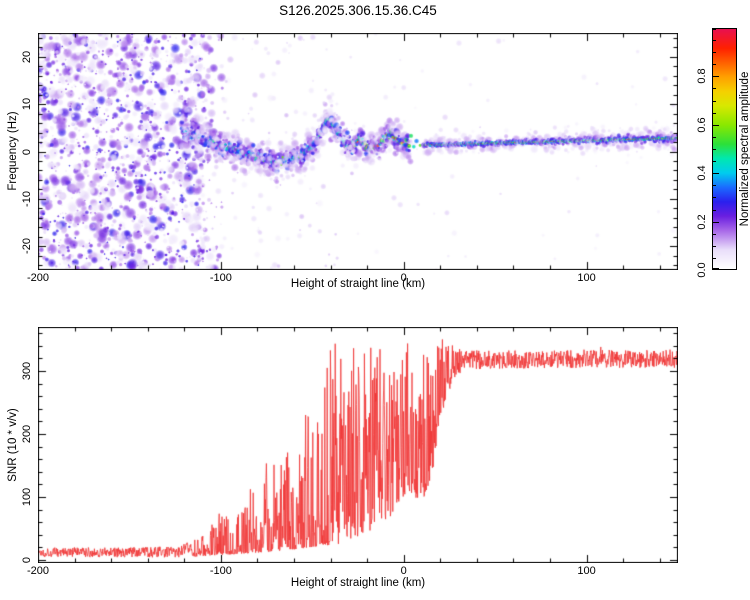 The image size is (750, 600). What do you see at coordinates (702, 125) in the screenshot?
I see `colorbar-tick-label: 0.6` at bounding box center [702, 125].